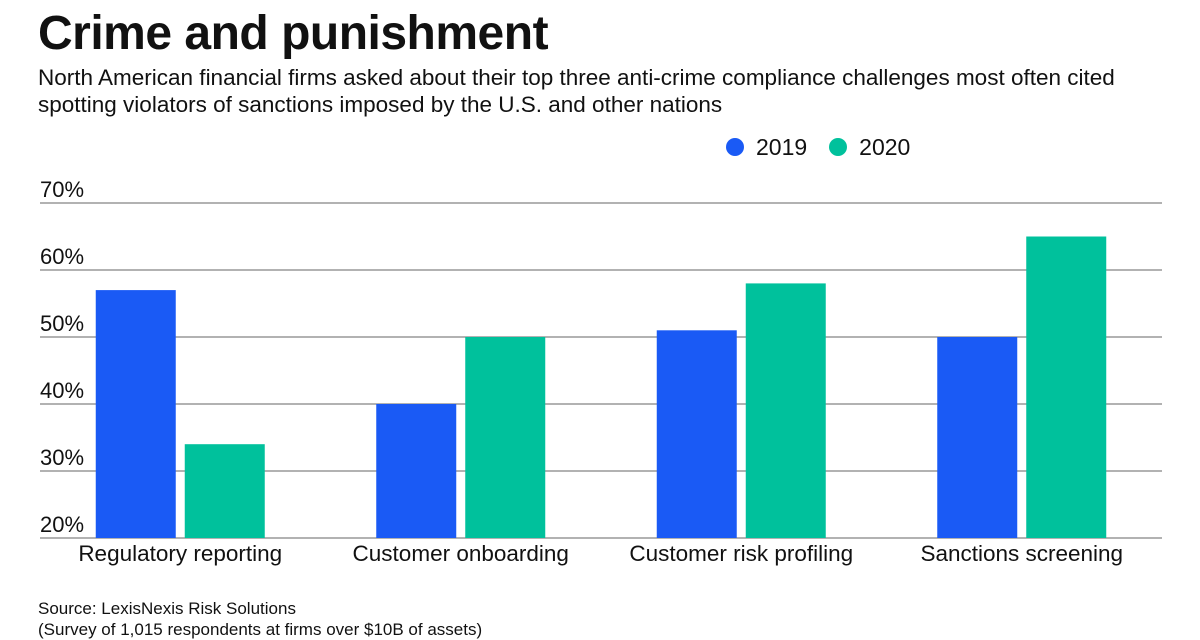  What do you see at coordinates (180, 553) in the screenshot?
I see `x-tick-label: Regulatory reporting` at bounding box center [180, 553].